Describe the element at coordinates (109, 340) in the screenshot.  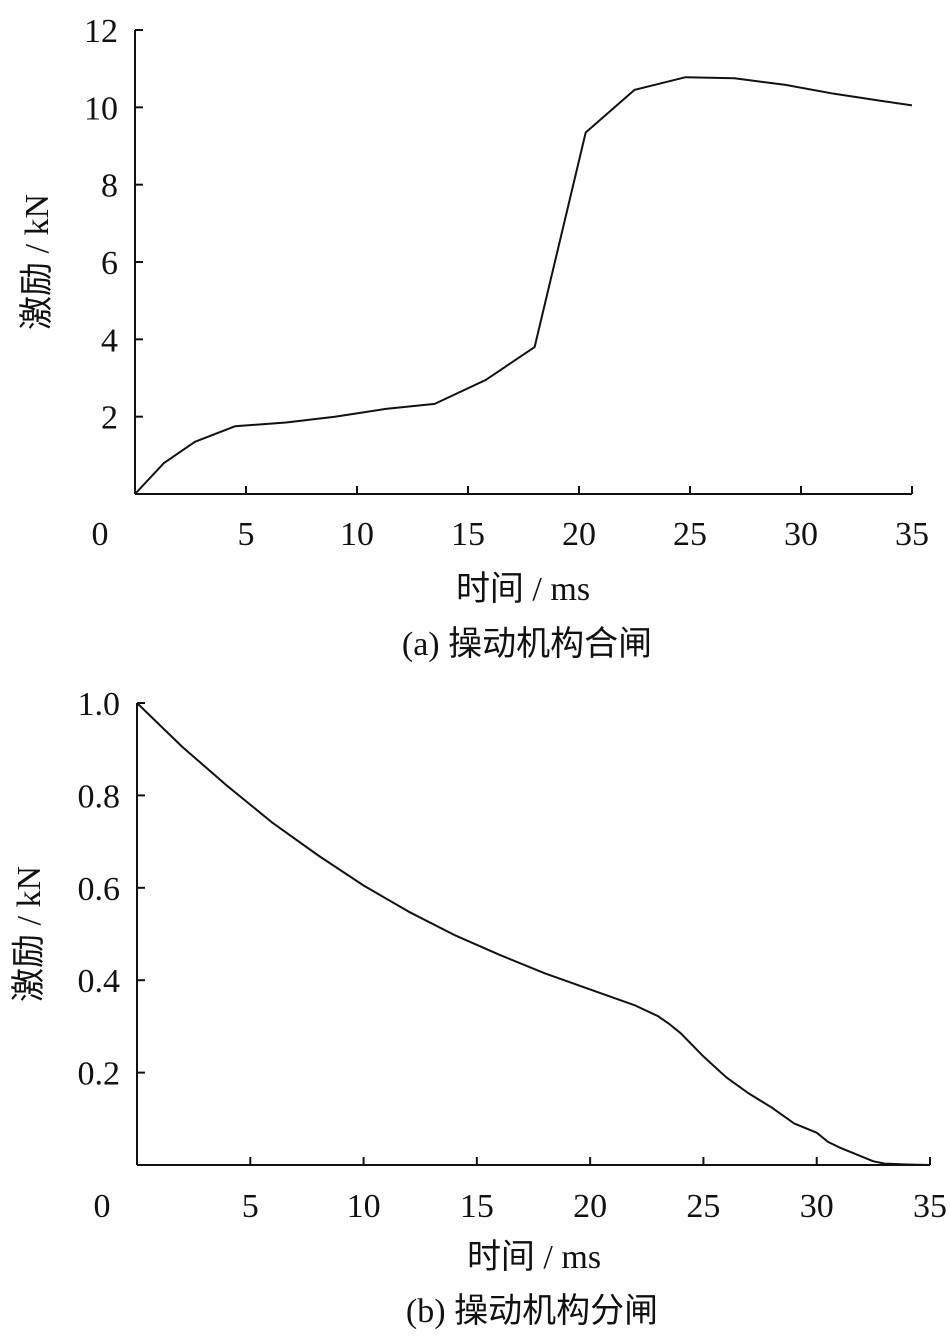
I see `y-tick-label-a: 4` at that location.